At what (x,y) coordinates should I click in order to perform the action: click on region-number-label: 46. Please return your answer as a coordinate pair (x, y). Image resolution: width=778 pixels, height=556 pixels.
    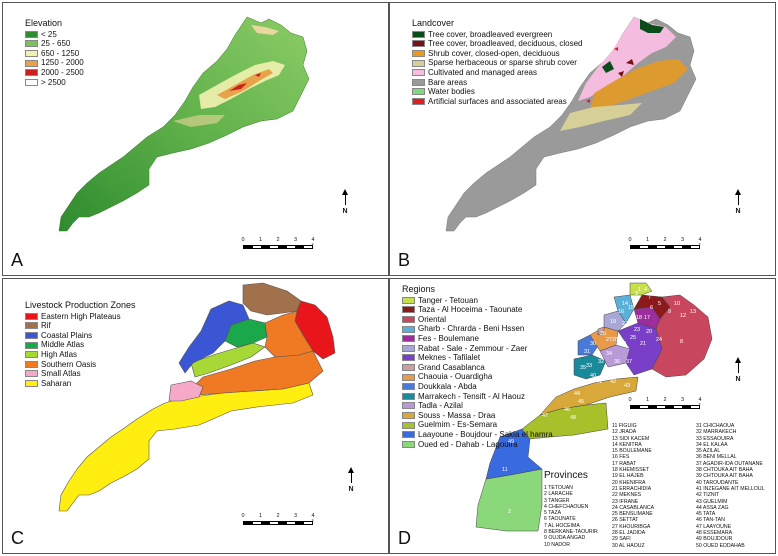
    Looking at the image, I should click on (567, 410).